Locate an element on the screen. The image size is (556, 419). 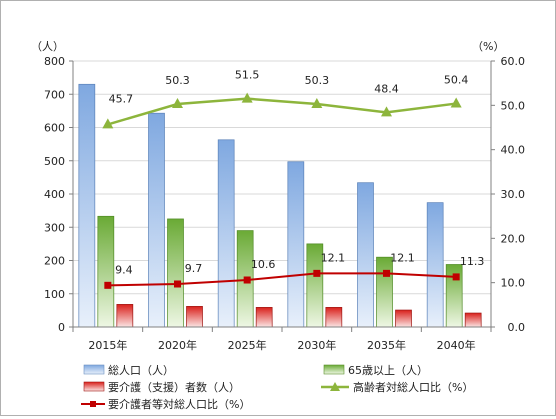
right-axis-unit: （%） is located at coordinates (488, 46).